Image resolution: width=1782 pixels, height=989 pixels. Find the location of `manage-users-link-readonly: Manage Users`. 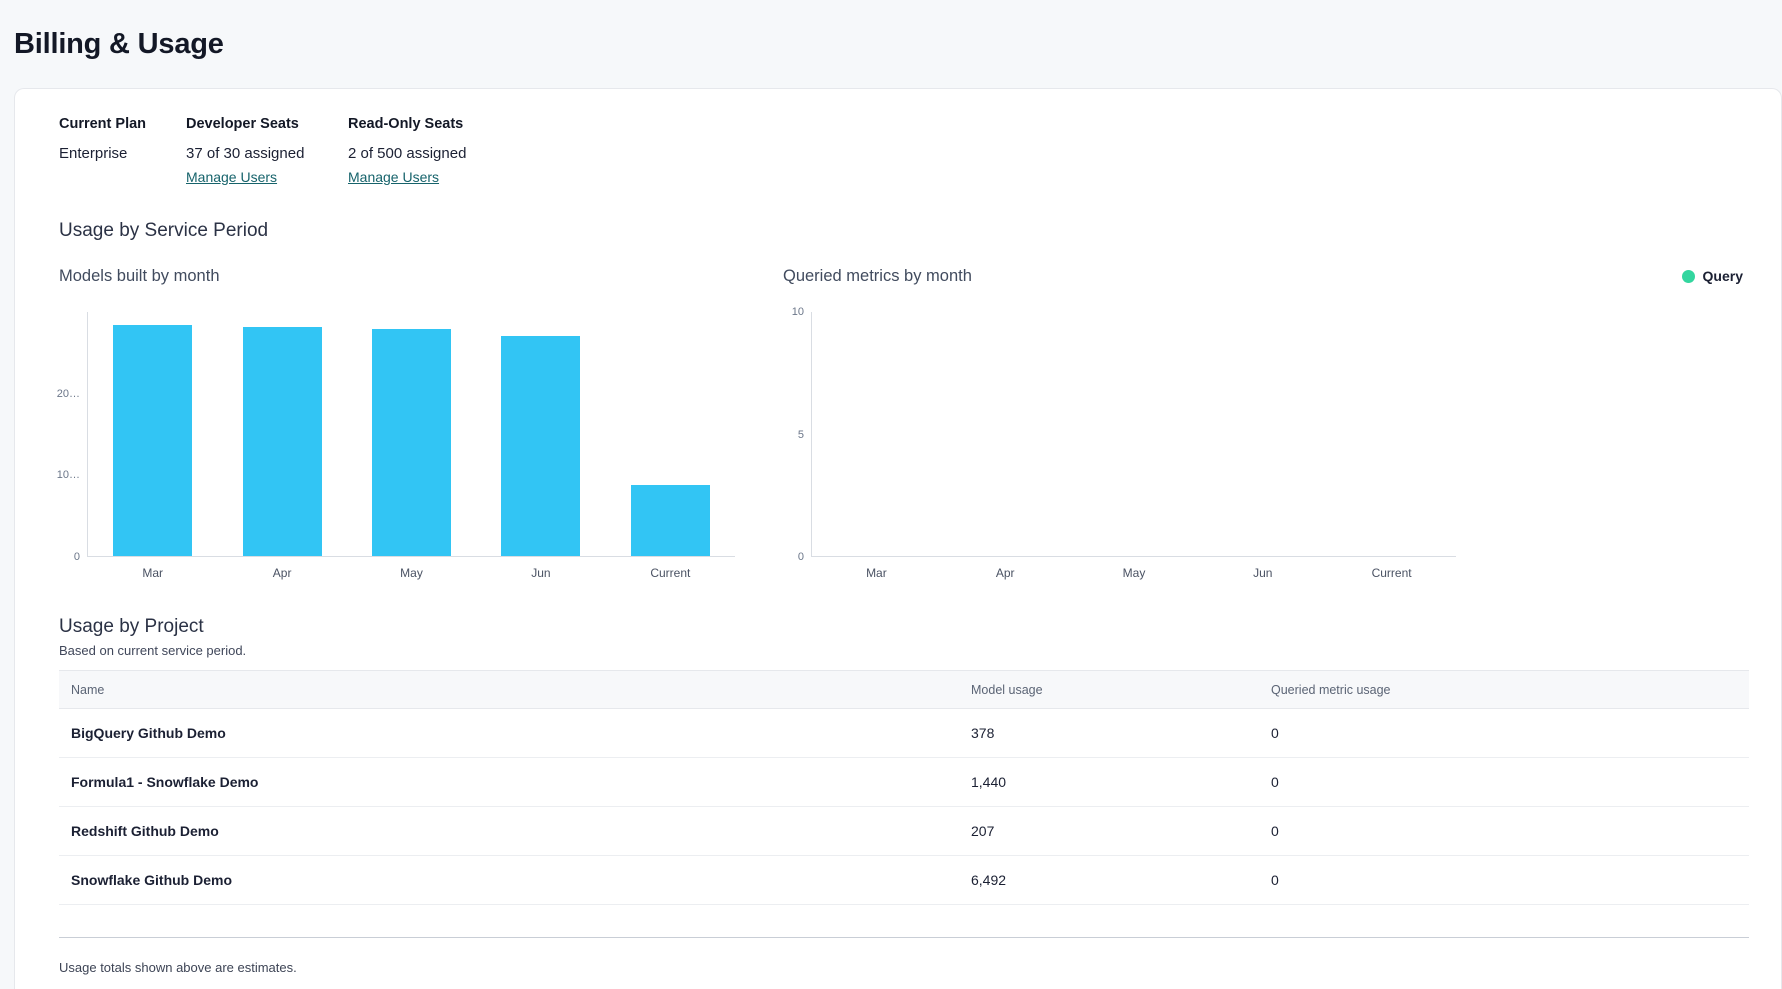

manage-users-link-readonly: Manage Users is located at coordinates (394, 177).